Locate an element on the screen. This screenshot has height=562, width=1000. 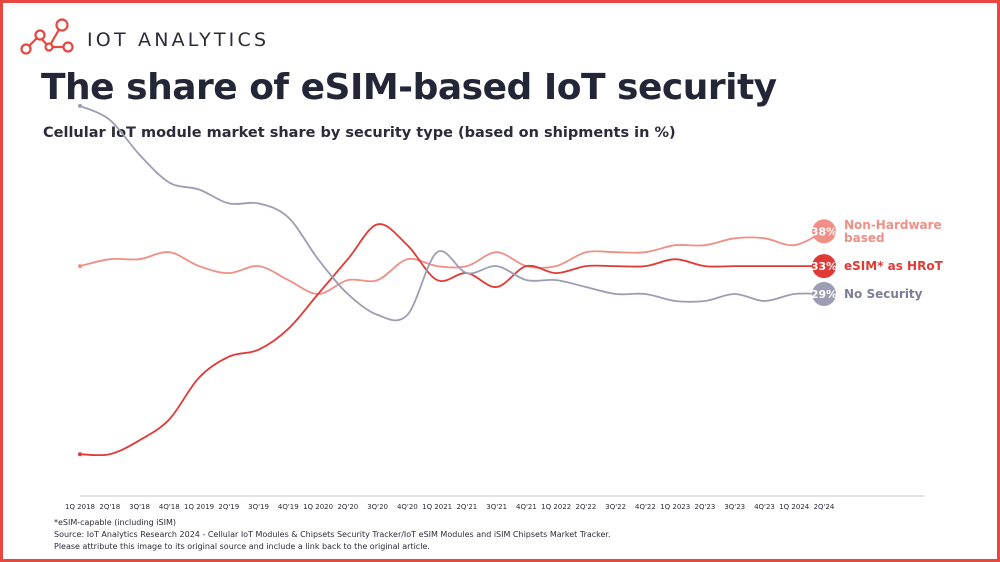
x-tick-label: 1Q 2018 is located at coordinates (80, 507).